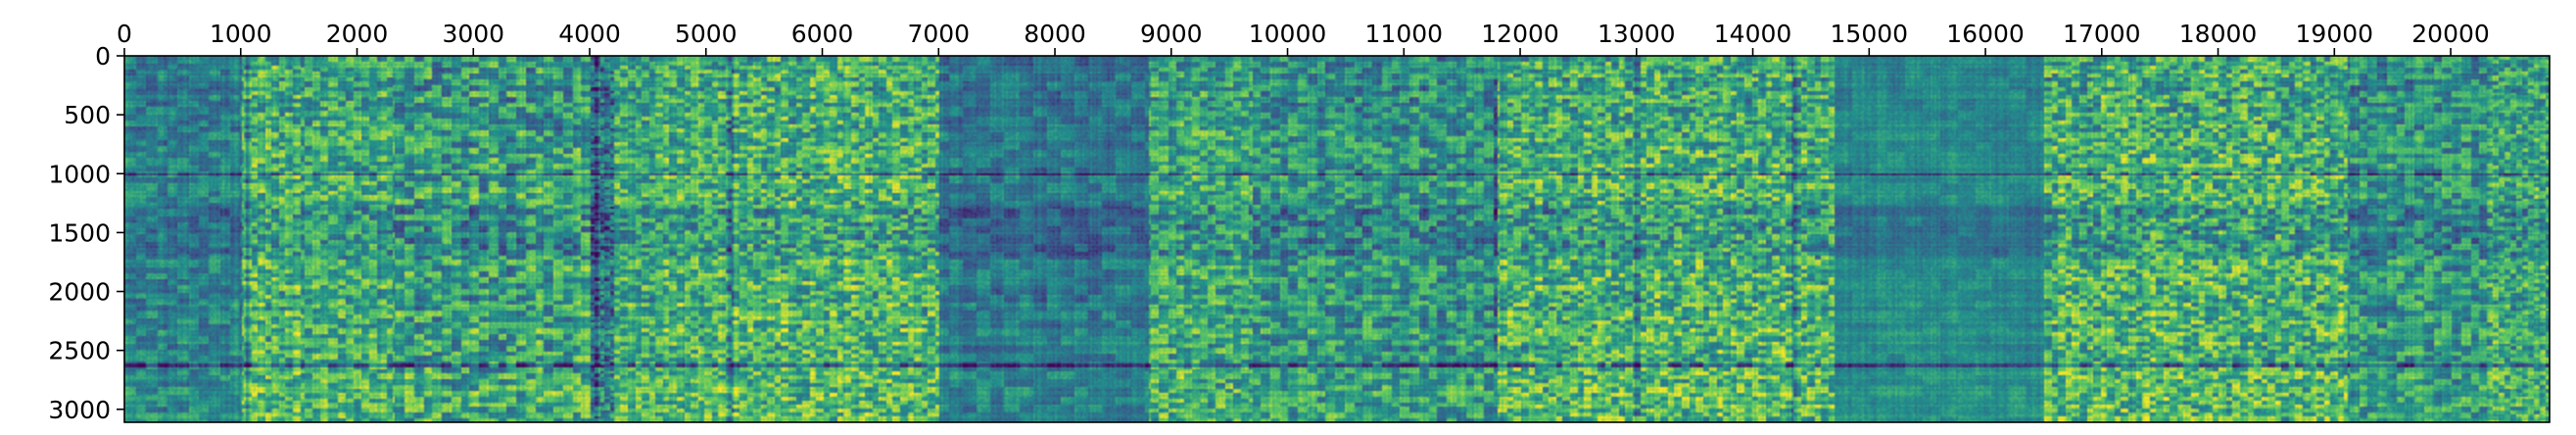  What do you see at coordinates (1288, 34) in the screenshot?
I see `x-tick-label: 10000` at bounding box center [1288, 34].